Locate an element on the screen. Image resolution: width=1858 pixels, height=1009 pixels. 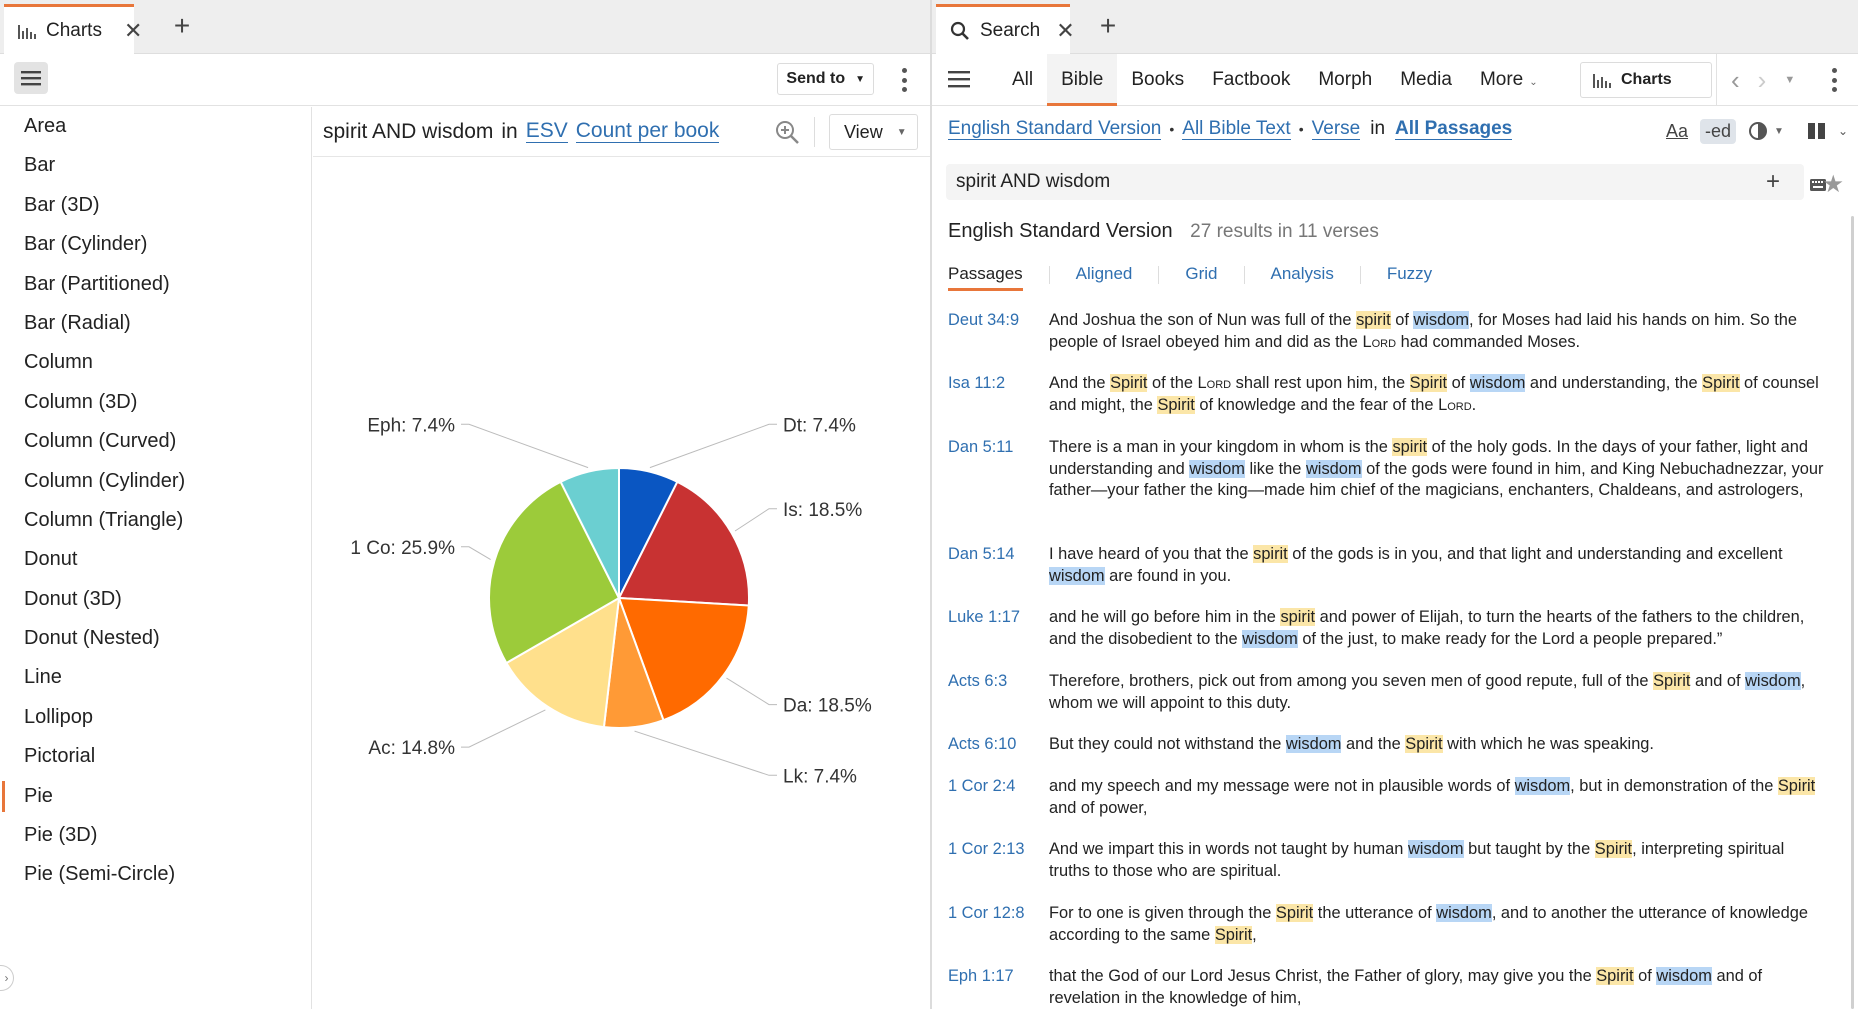
passage-reference-link: Deut 34:9 is located at coordinates (984, 320).